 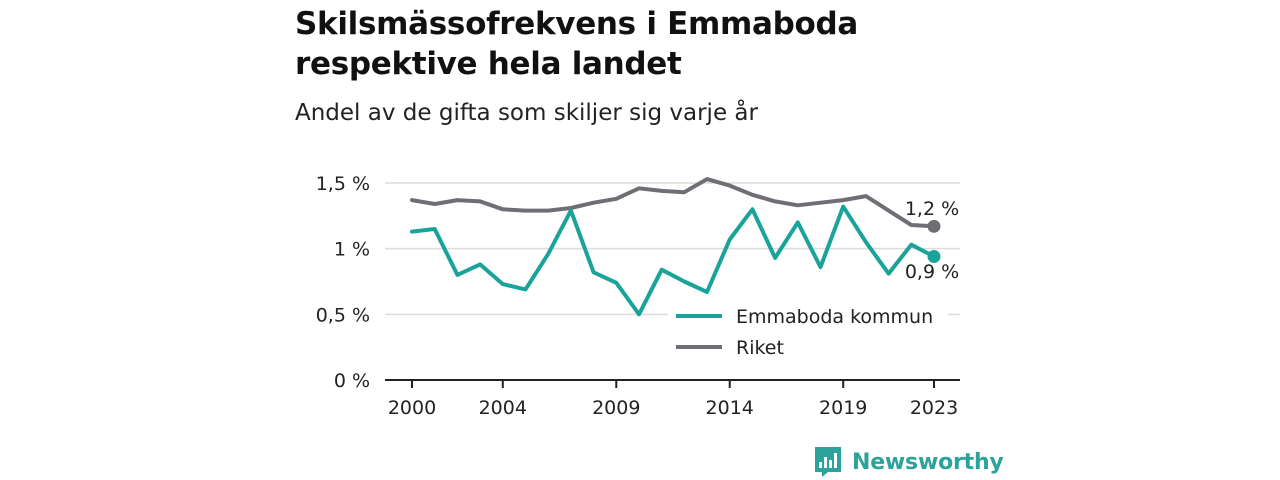 I want to click on series-line-emmaboda, so click(x=673, y=260).